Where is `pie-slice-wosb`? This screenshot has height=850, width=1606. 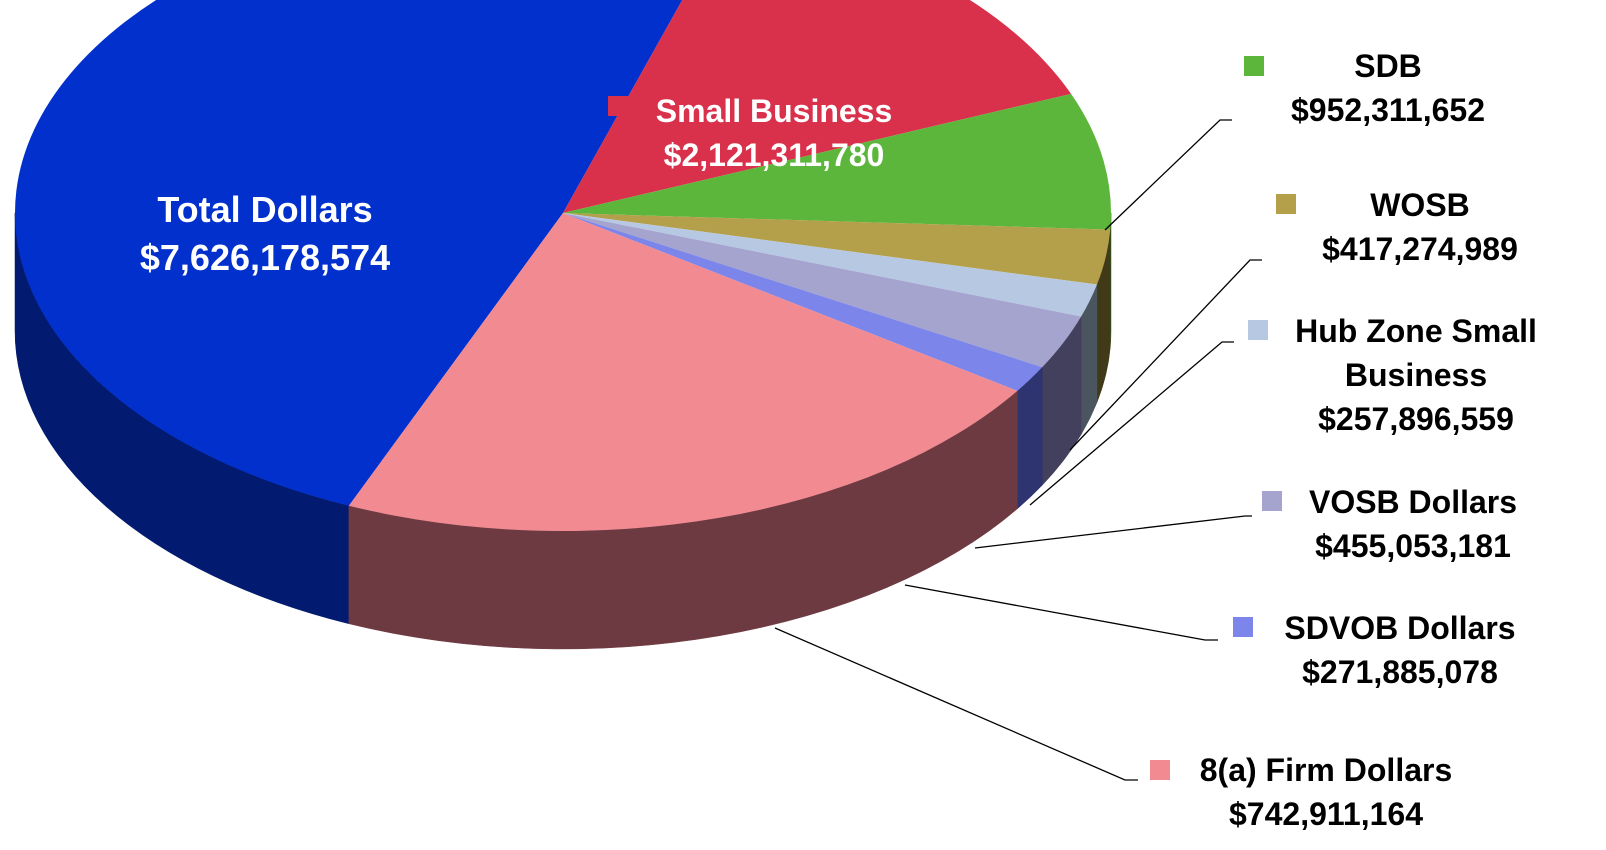 pie-slice-wosb is located at coordinates (837, 249).